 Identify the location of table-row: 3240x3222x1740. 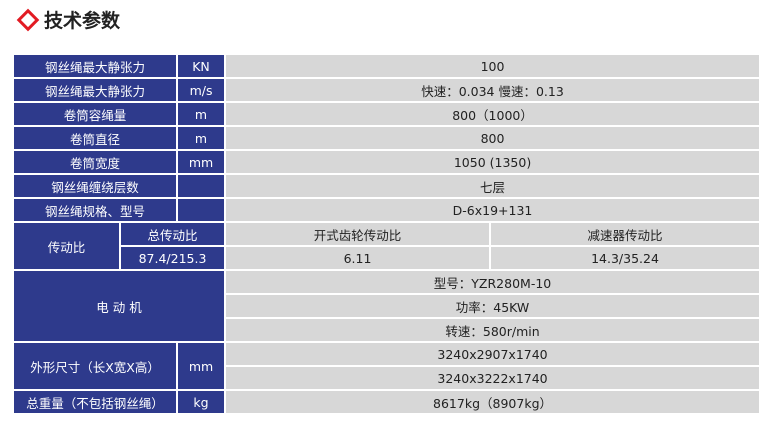
(387, 378).